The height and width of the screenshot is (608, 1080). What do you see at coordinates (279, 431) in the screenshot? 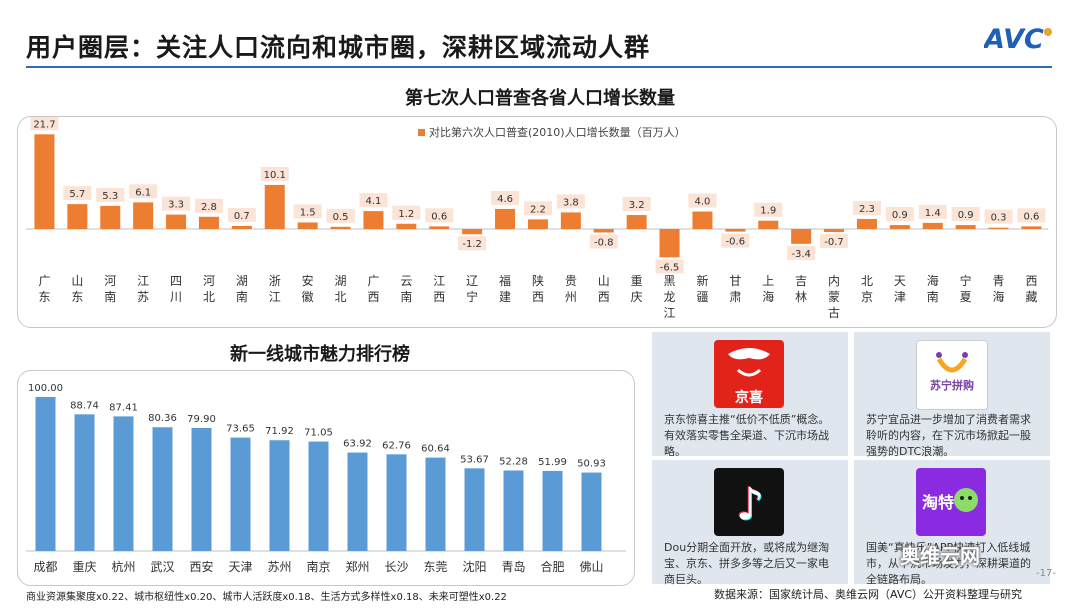
I see `data-label: 71.92` at bounding box center [279, 431].